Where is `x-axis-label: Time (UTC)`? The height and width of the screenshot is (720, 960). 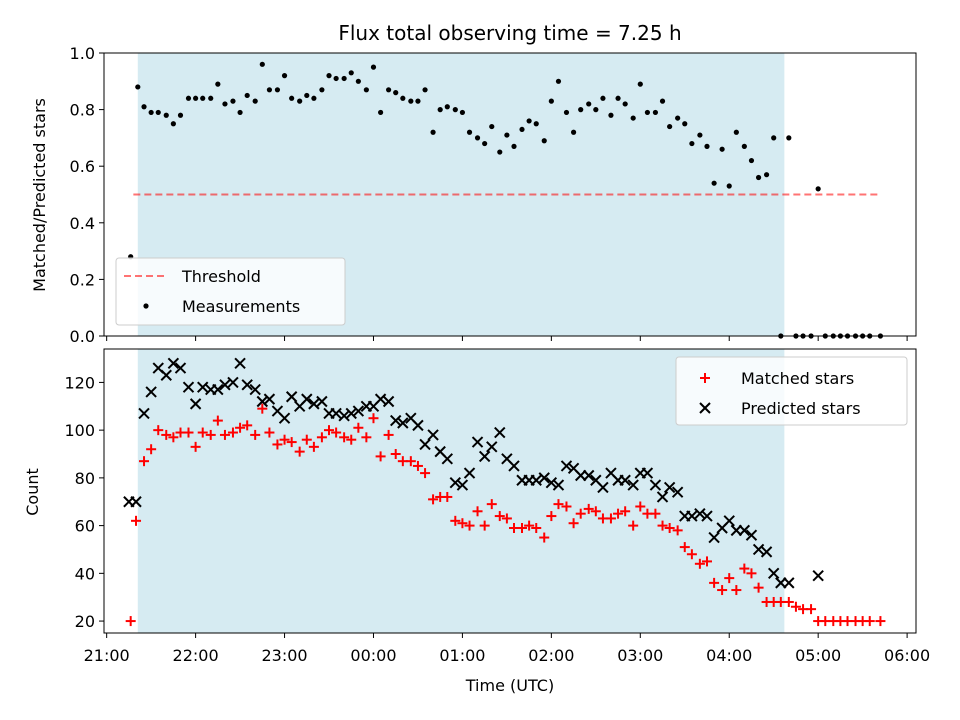 x-axis-label: Time (UTC) is located at coordinates (509, 685).